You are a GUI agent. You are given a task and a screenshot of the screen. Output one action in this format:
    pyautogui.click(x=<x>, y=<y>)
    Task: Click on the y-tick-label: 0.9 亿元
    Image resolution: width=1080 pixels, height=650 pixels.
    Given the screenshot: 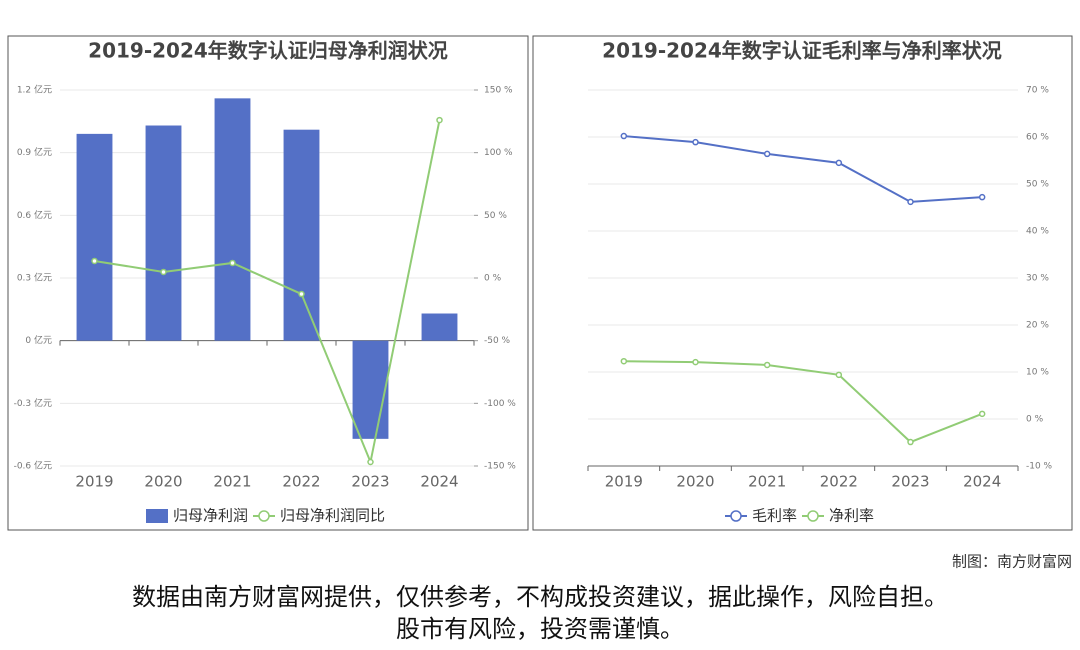 What is the action you would take?
    pyautogui.click(x=34, y=152)
    